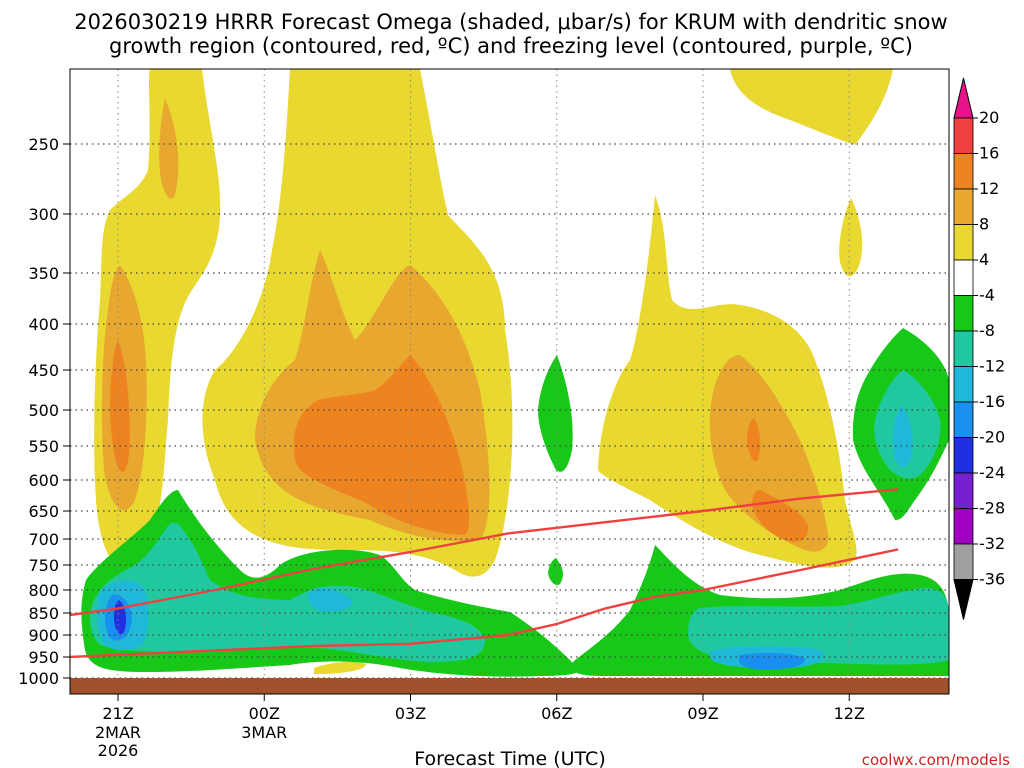 This screenshot has height=768, width=1024. I want to click on colorbar-label-1: 16, so click(989, 153).